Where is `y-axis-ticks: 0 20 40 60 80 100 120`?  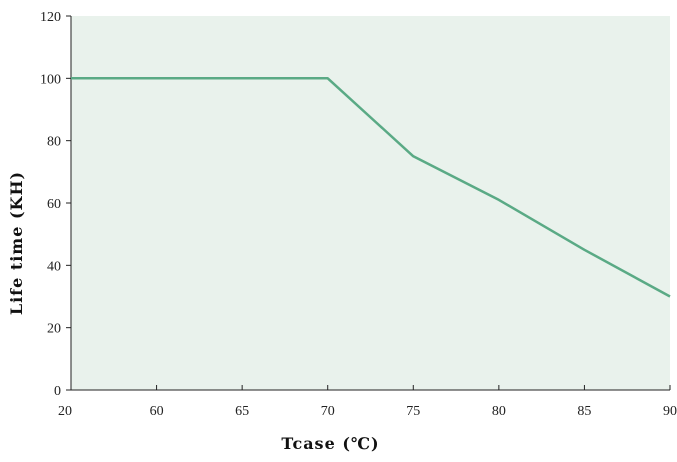
y-axis-ticks: 0 20 40 60 80 100 120 is located at coordinates (55, 204).